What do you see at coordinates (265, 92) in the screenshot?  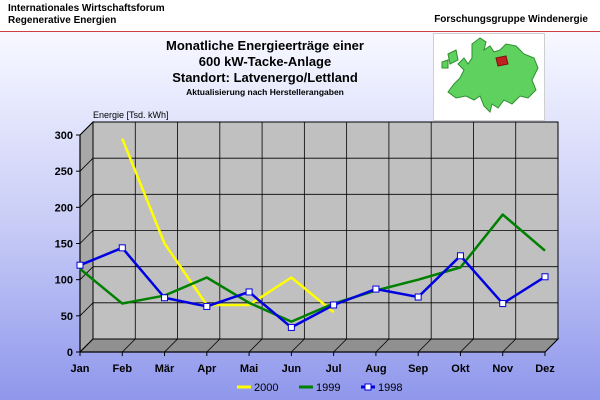 I see `chart-subtitle: Aktualisierung nach Herstellerangaben` at bounding box center [265, 92].